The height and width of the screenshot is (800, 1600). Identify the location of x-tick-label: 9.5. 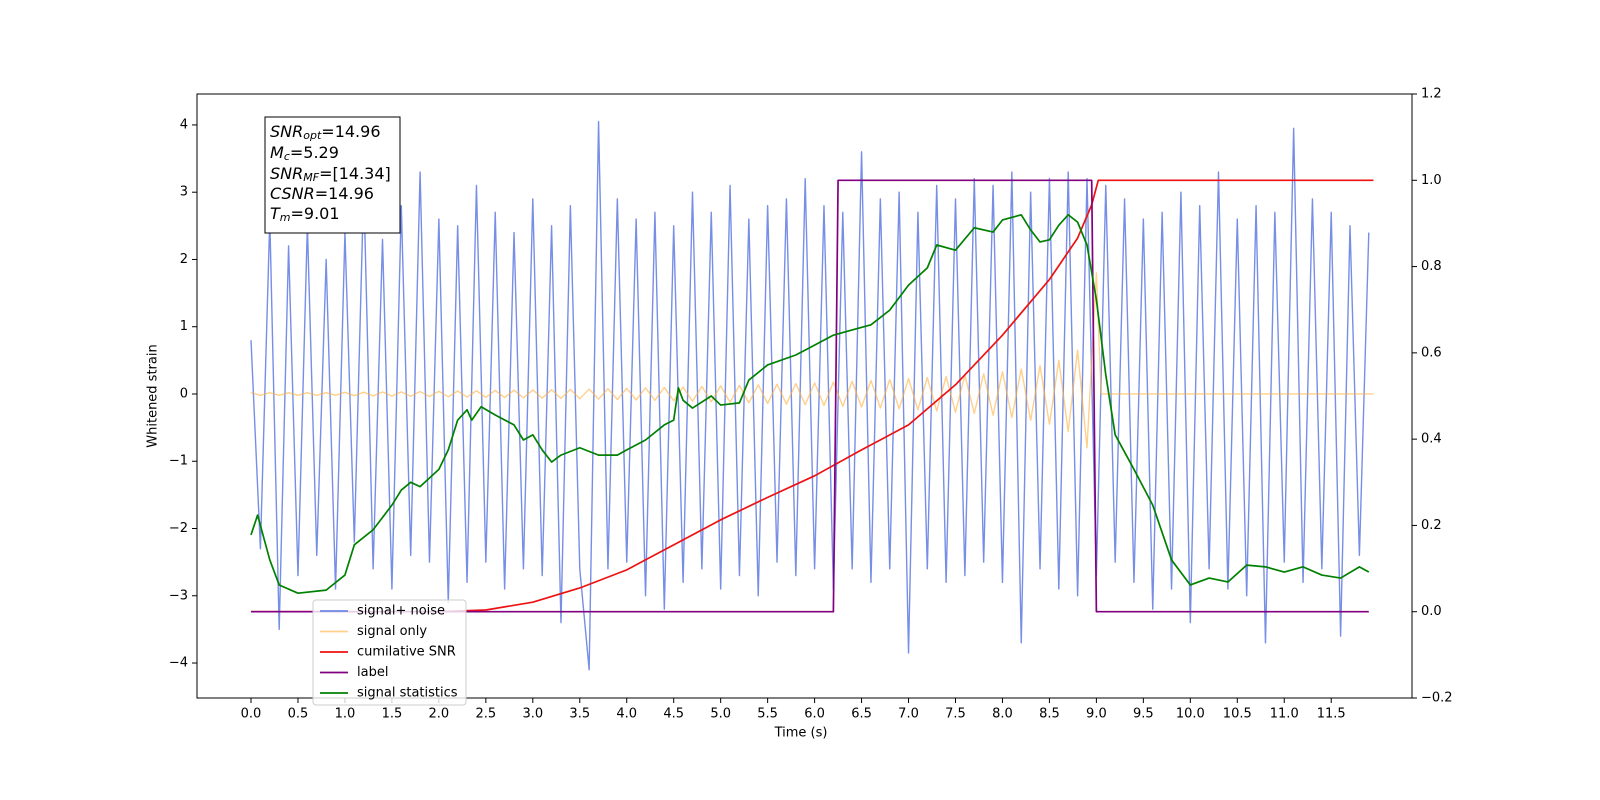
(1143, 714).